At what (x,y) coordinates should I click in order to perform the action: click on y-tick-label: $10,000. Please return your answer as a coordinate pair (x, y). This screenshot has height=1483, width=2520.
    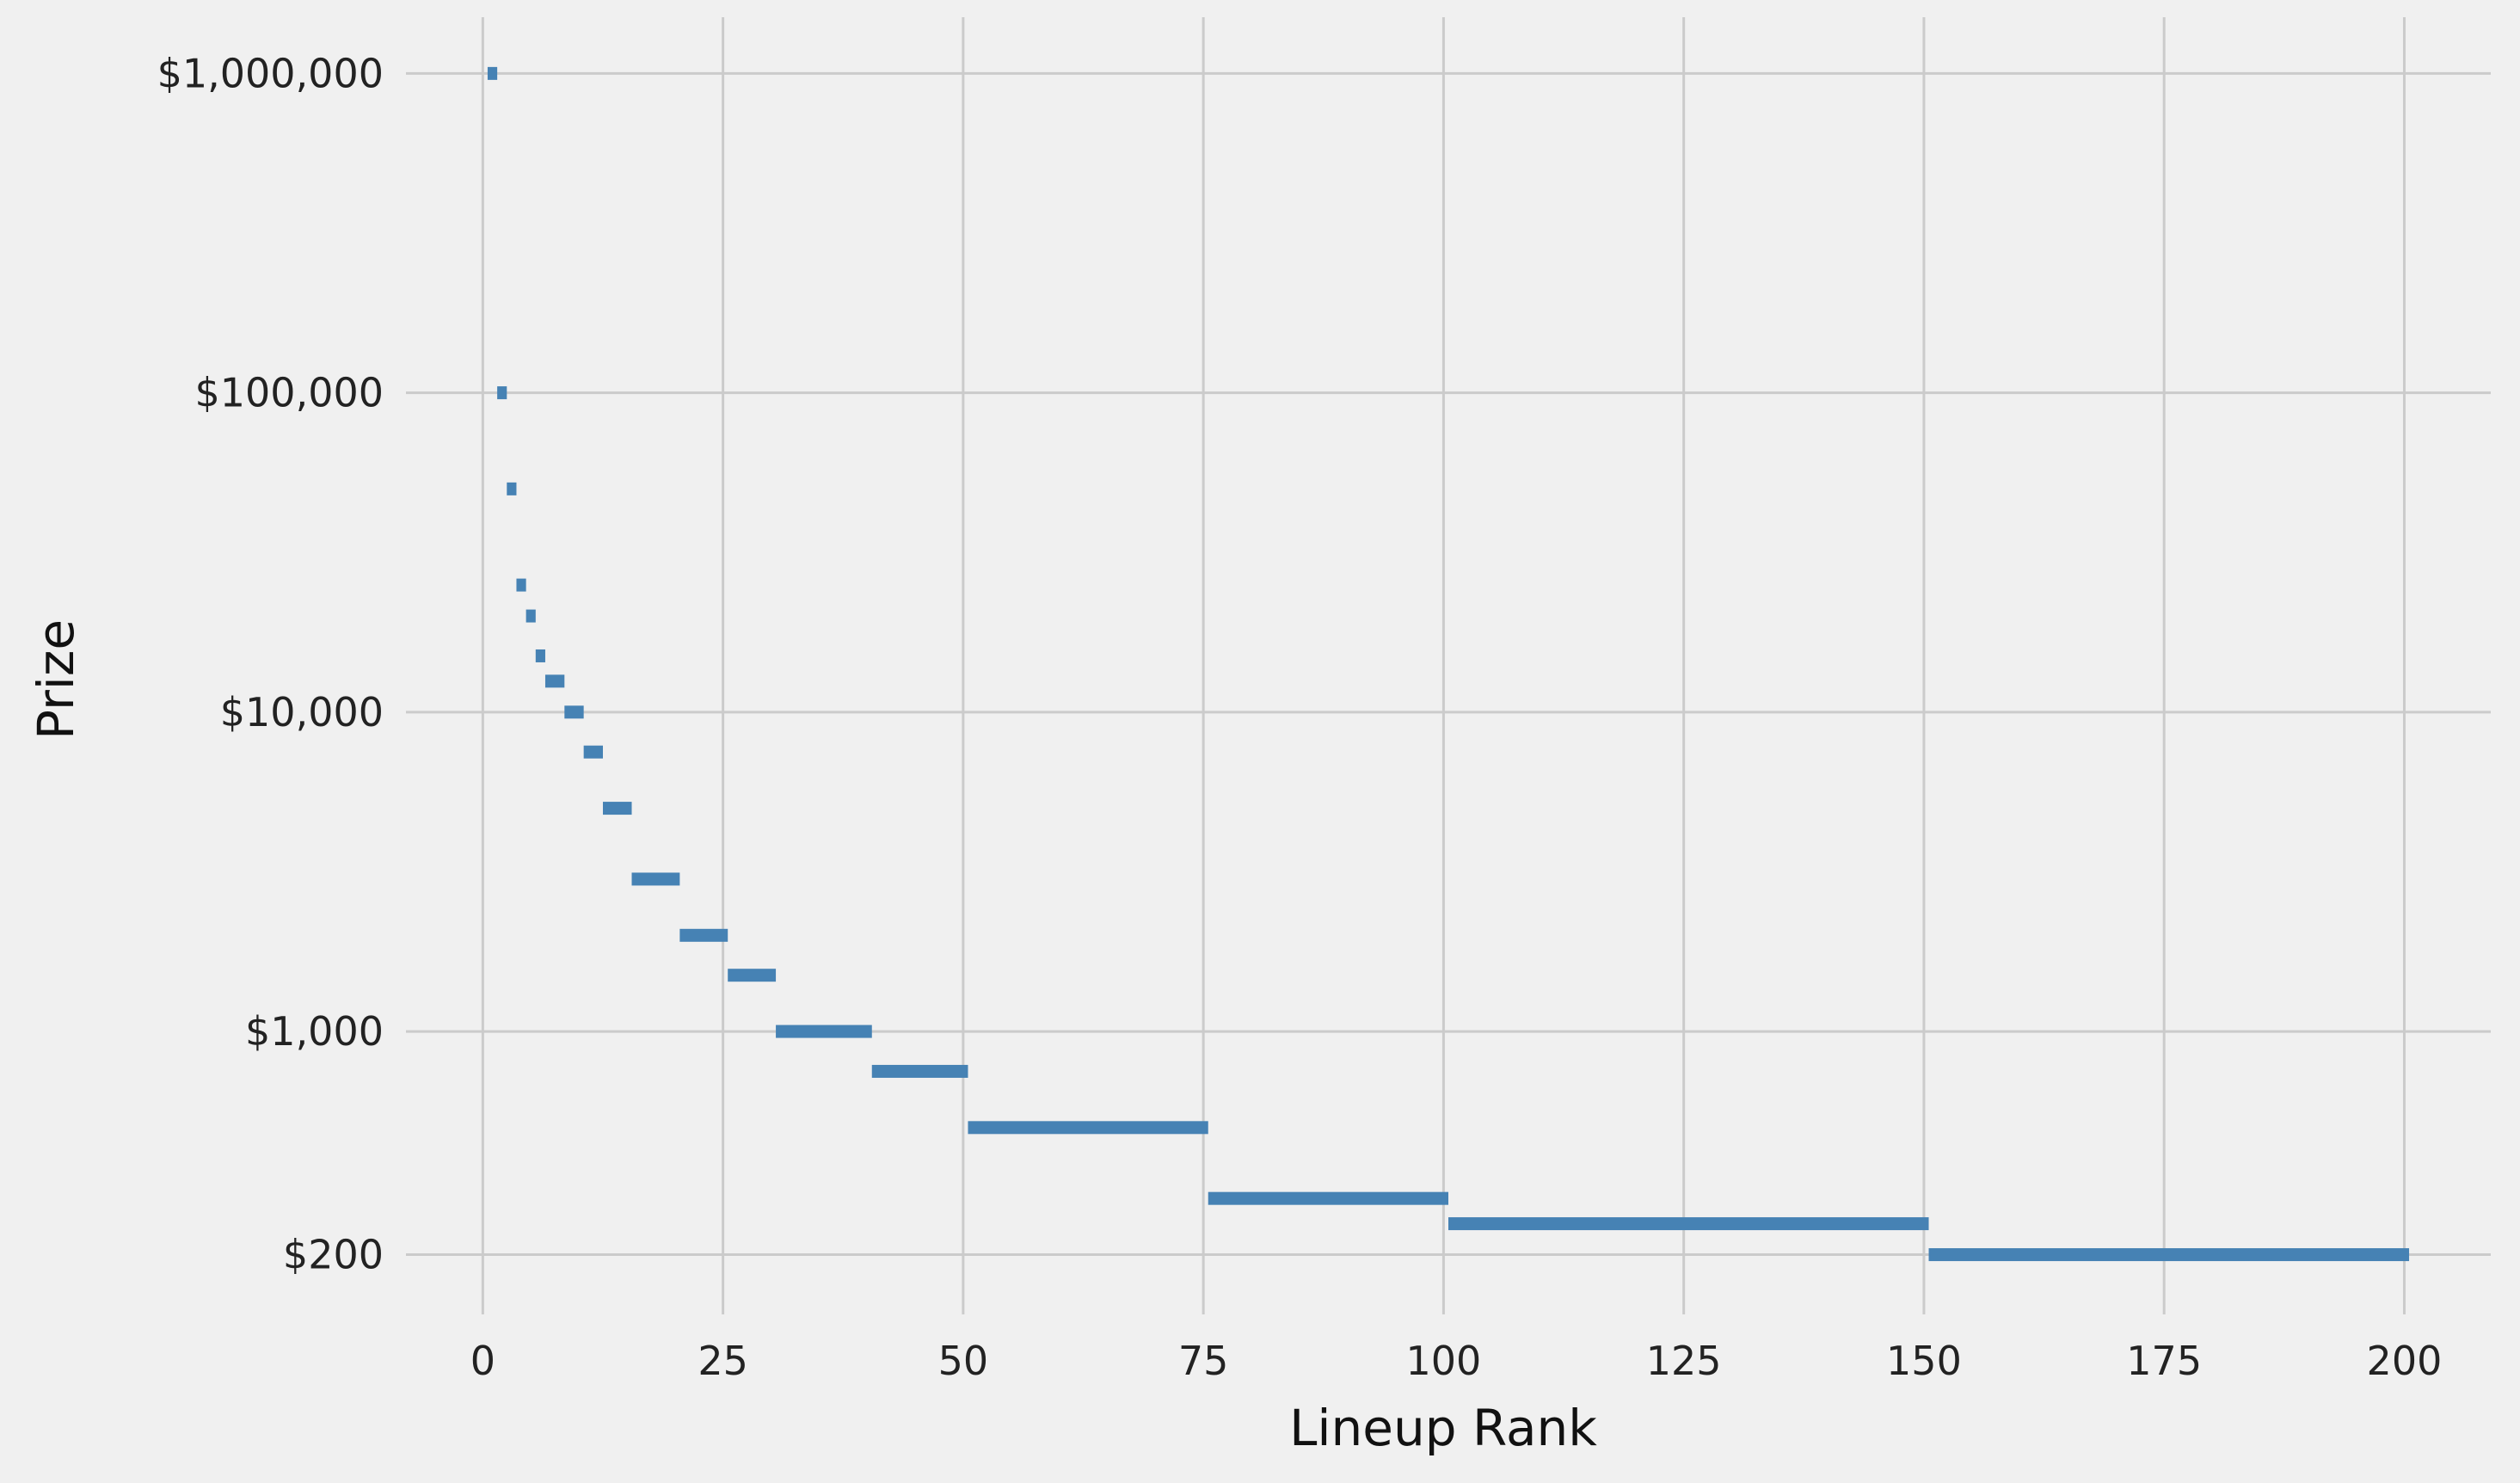
    Looking at the image, I should click on (302, 712).